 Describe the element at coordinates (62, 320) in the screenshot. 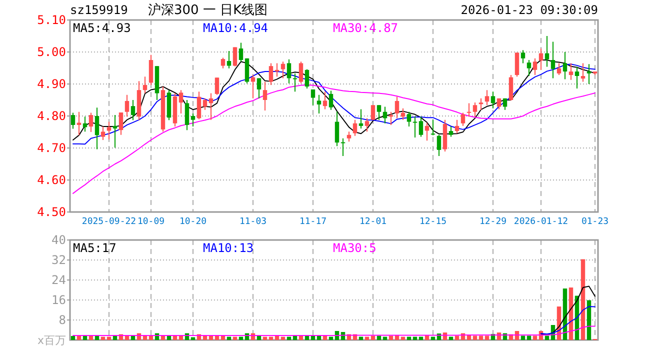

I see `y-tick-label: 8` at that location.